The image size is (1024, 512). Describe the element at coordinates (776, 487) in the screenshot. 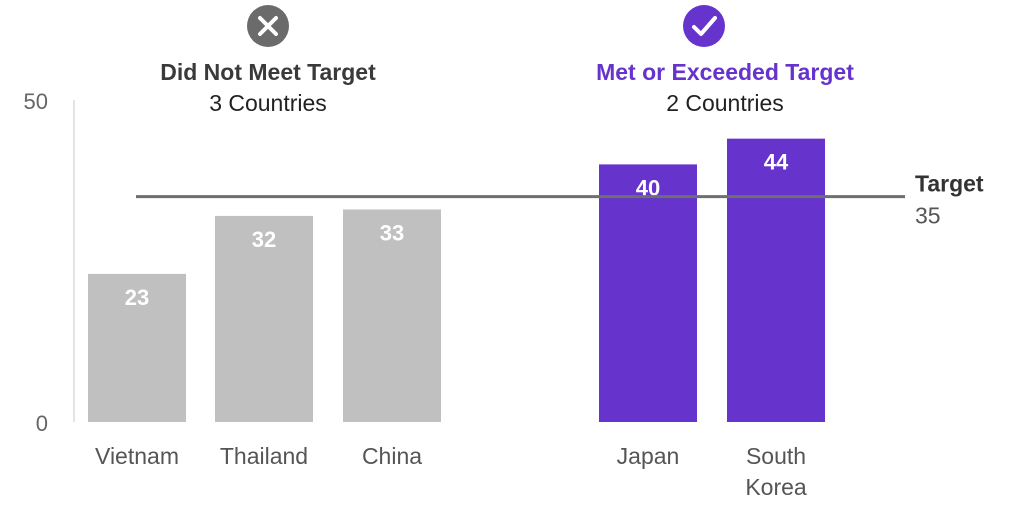

I see `x-tick-label-line: Korea` at that location.